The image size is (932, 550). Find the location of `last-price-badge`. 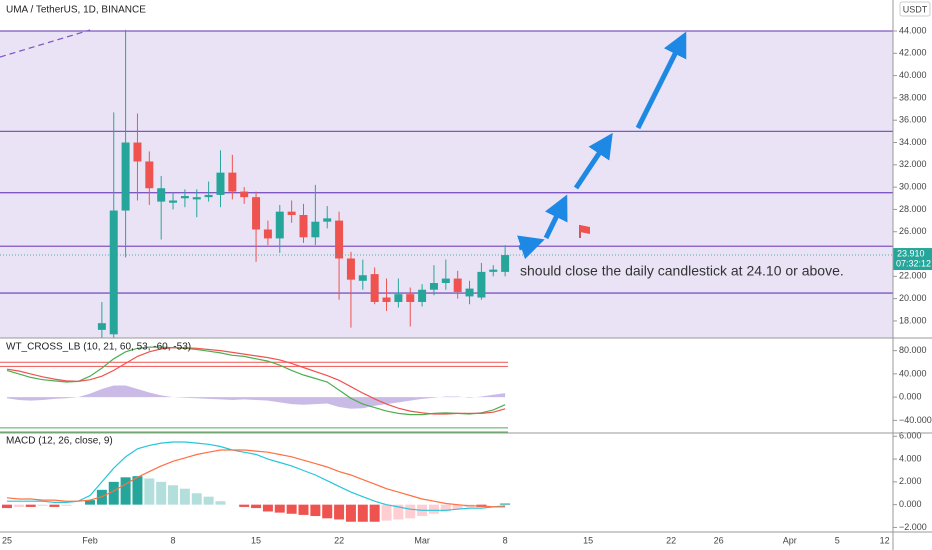

last-price-badge is located at coordinates (912, 259).